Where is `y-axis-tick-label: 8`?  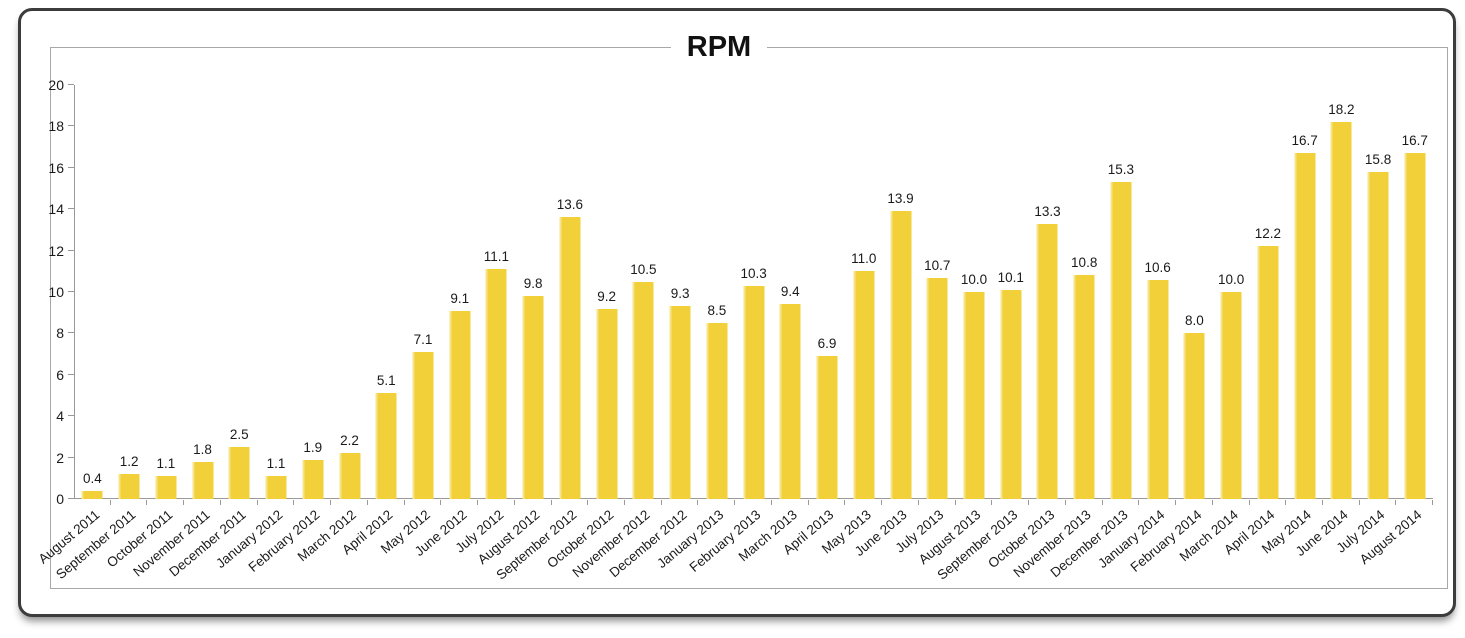
y-axis-tick-label: 8 is located at coordinates (60, 333).